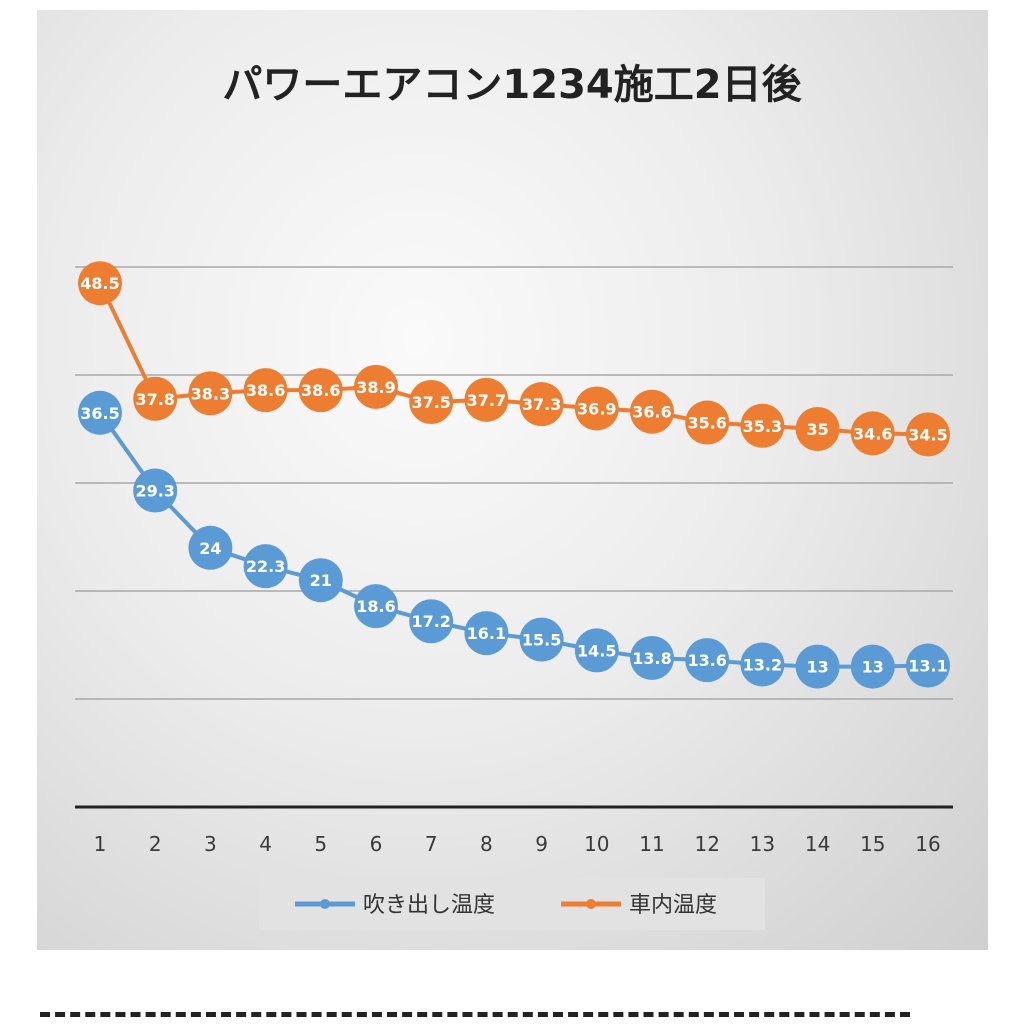  Describe the element at coordinates (541, 844) in the screenshot. I see `x-tick-label: 9` at that location.